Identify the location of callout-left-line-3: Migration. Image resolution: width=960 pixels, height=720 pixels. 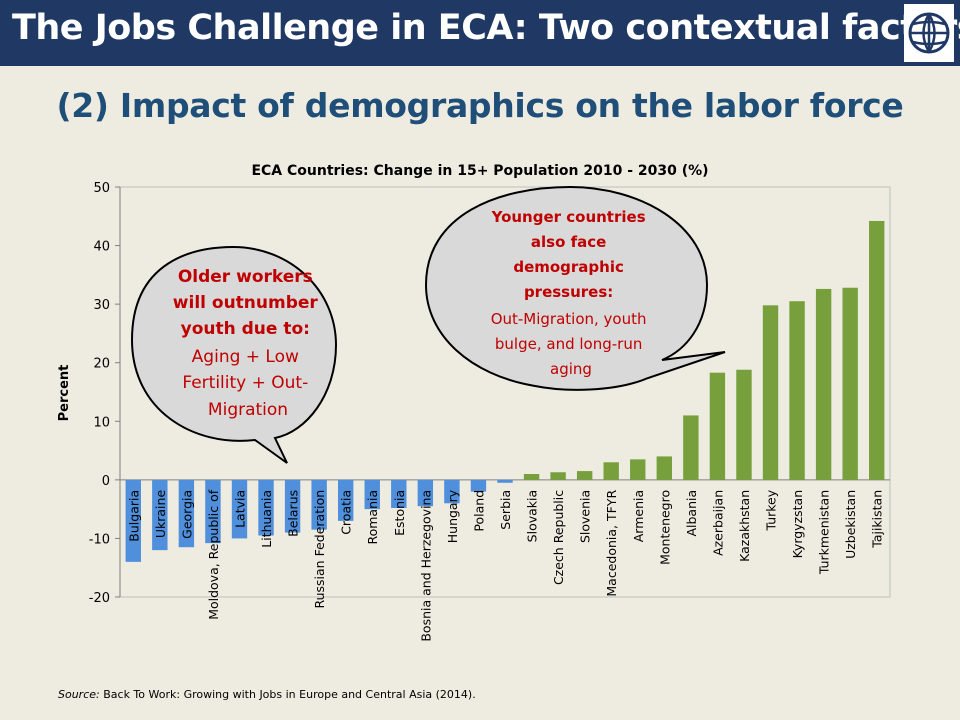
(248, 410).